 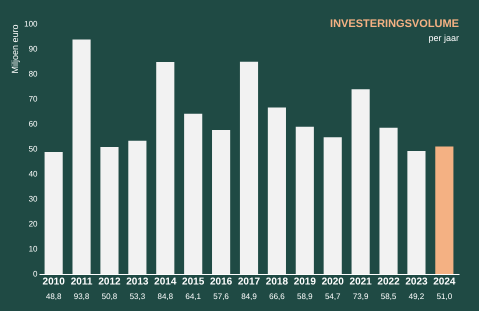 I want to click on text: per jaar, so click(x=444, y=38).